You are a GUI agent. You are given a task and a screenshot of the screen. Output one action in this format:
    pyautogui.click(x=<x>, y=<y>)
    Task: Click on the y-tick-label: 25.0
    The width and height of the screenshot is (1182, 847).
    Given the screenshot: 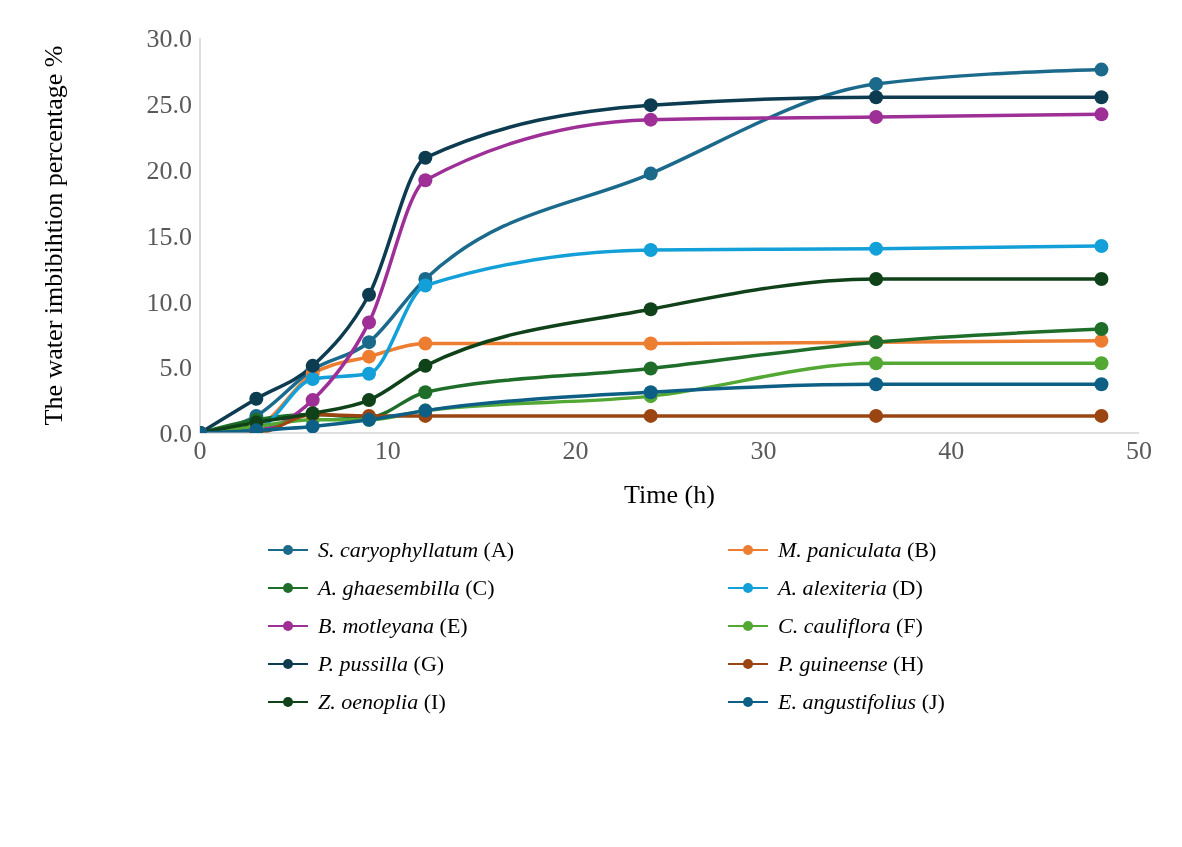 What is the action you would take?
    pyautogui.click(x=169, y=105)
    